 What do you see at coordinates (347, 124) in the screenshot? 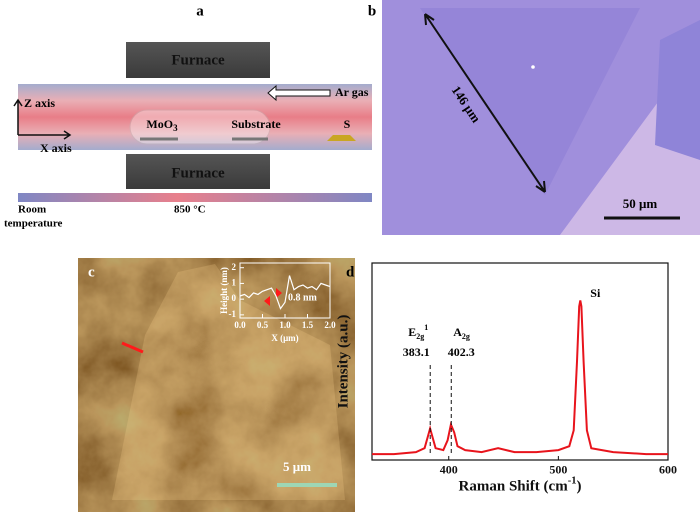
I see `sulfur-label: S` at bounding box center [347, 124].